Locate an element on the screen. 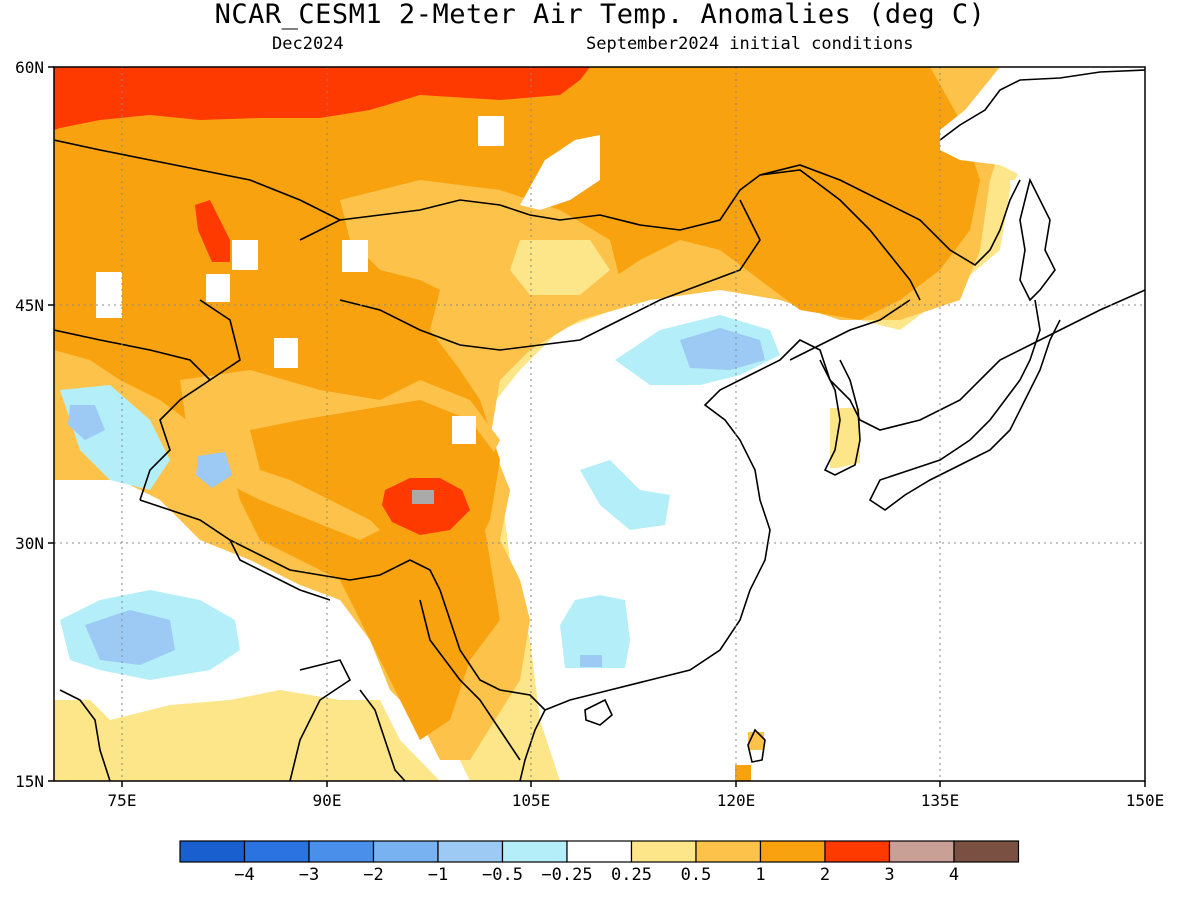  coastline-hokkaido is located at coordinates (1037, 239).